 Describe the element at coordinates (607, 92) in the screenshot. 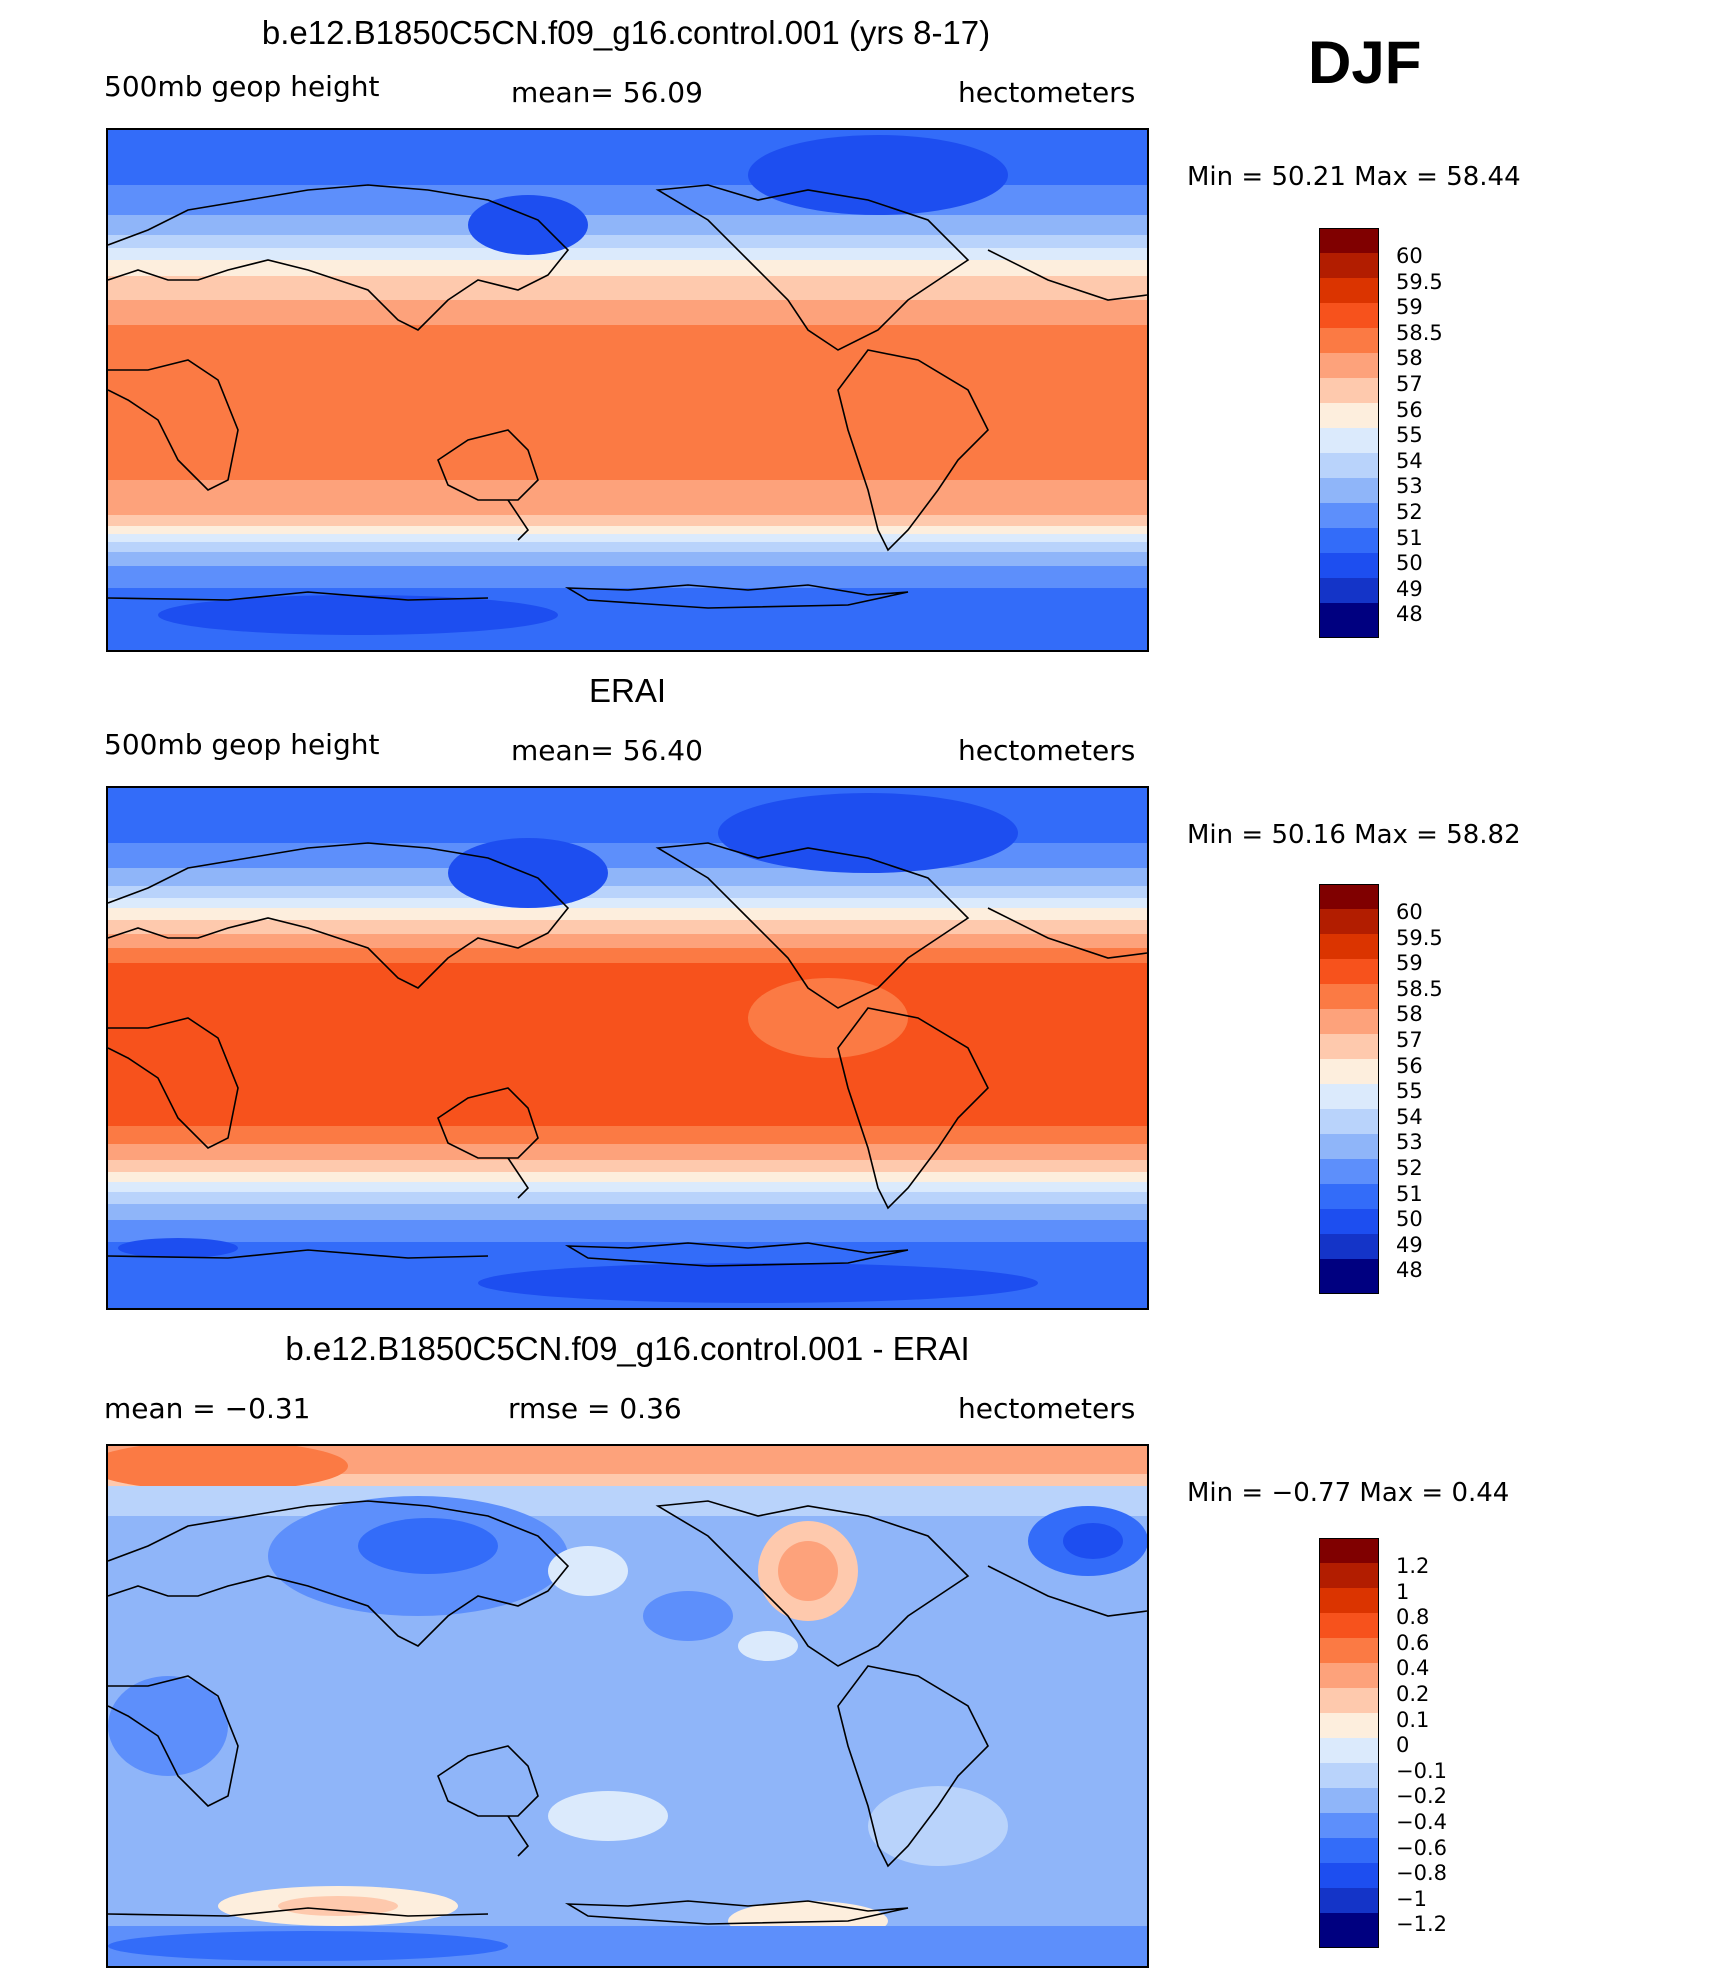

I see `panel1-mean: mean= 56.09` at that location.